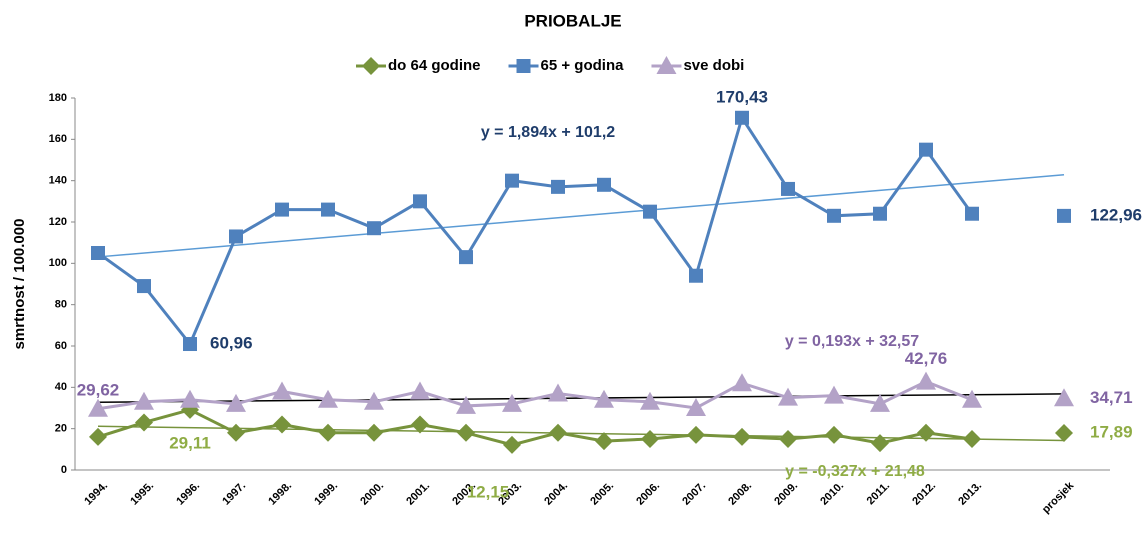  Describe the element at coordinates (188, 494) in the screenshot. I see `x-tick-label: 1996.` at that location.